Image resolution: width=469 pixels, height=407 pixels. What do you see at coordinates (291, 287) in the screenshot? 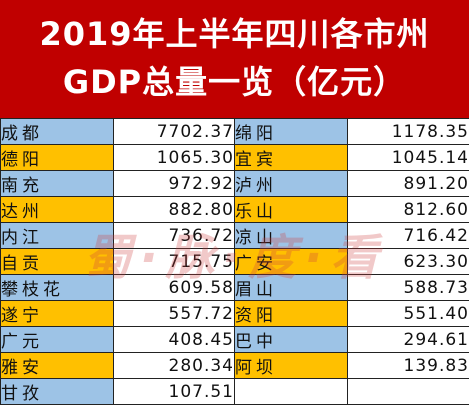
I see `city-name-cell: 眉山` at bounding box center [291, 287].